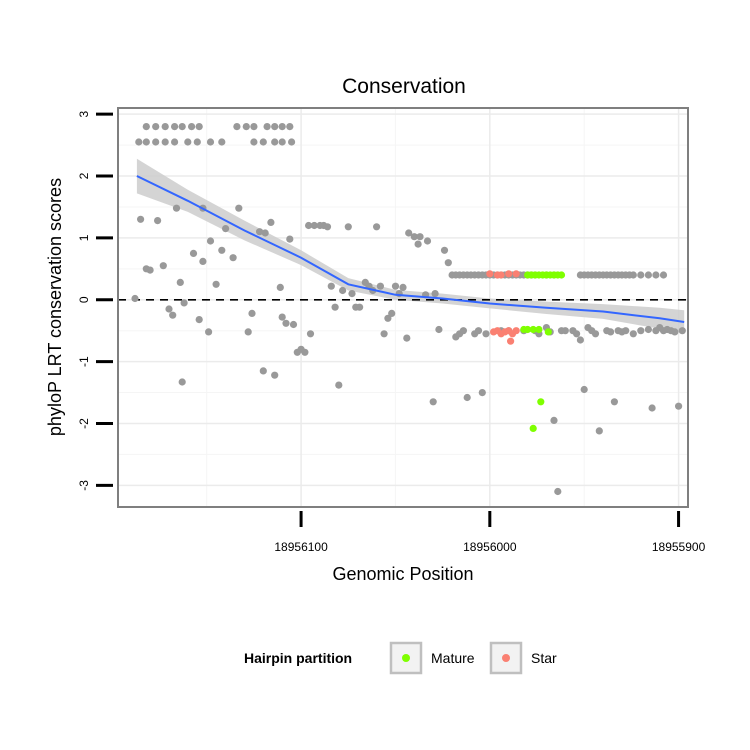 The width and height of the screenshot is (750, 750). Describe the element at coordinates (84, 361) in the screenshot. I see `y-tick-label: -1` at that location.